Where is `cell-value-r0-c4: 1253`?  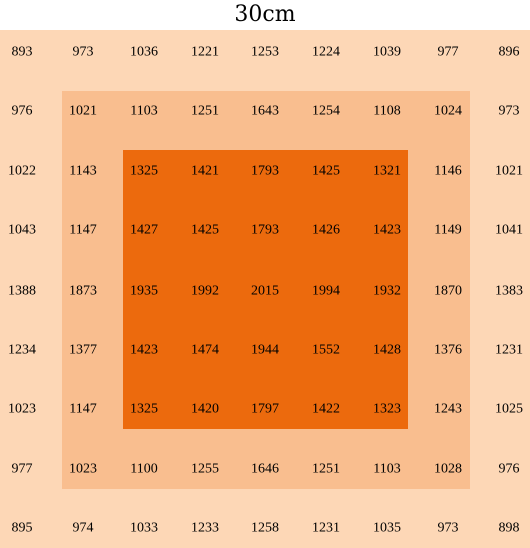
cell-value-r0-c4: 1253 is located at coordinates (265, 52).